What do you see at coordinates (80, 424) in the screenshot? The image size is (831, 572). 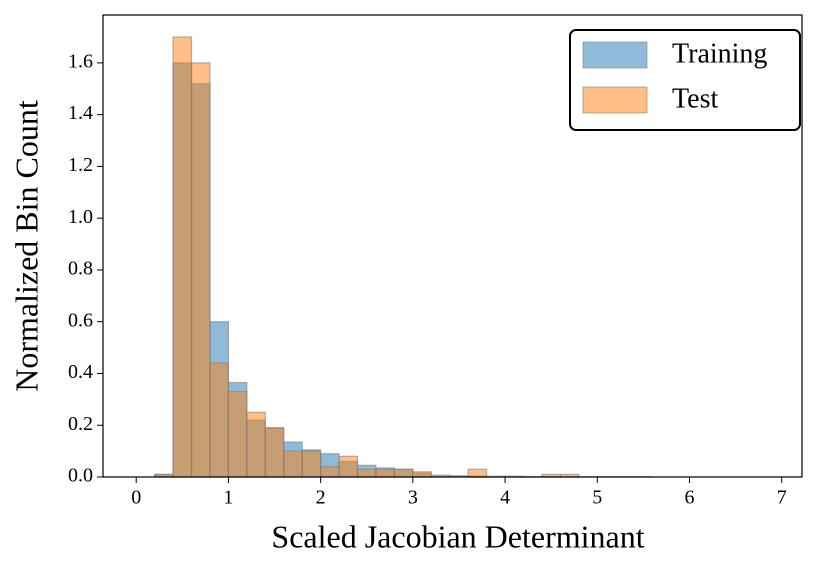 I see `y-tick-label: 0.2` at bounding box center [80, 424].